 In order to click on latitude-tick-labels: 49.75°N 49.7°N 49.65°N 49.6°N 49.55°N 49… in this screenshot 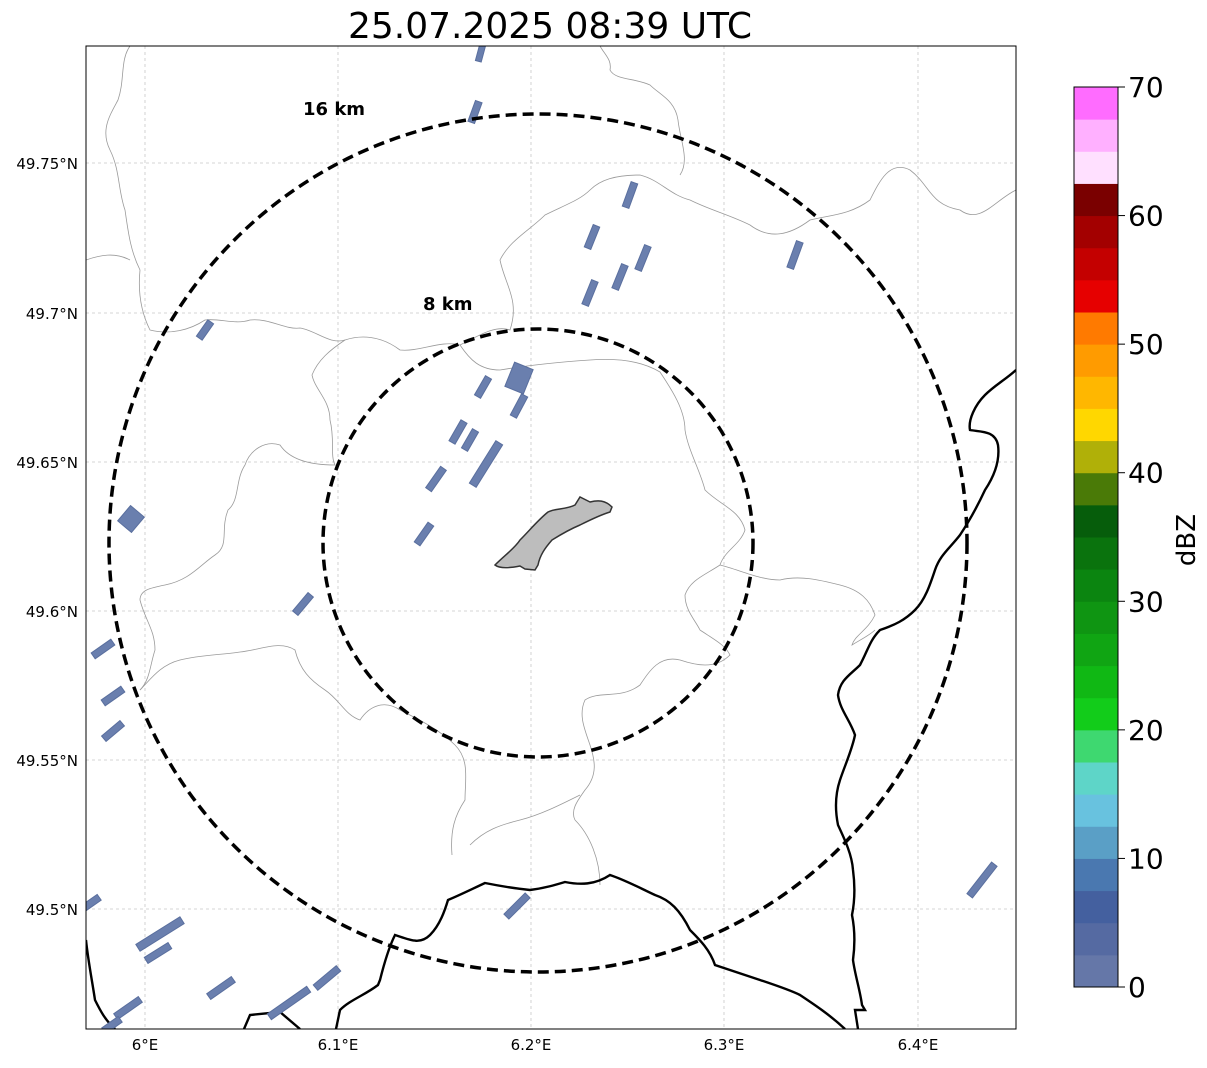, I will do `click(47, 537)`.